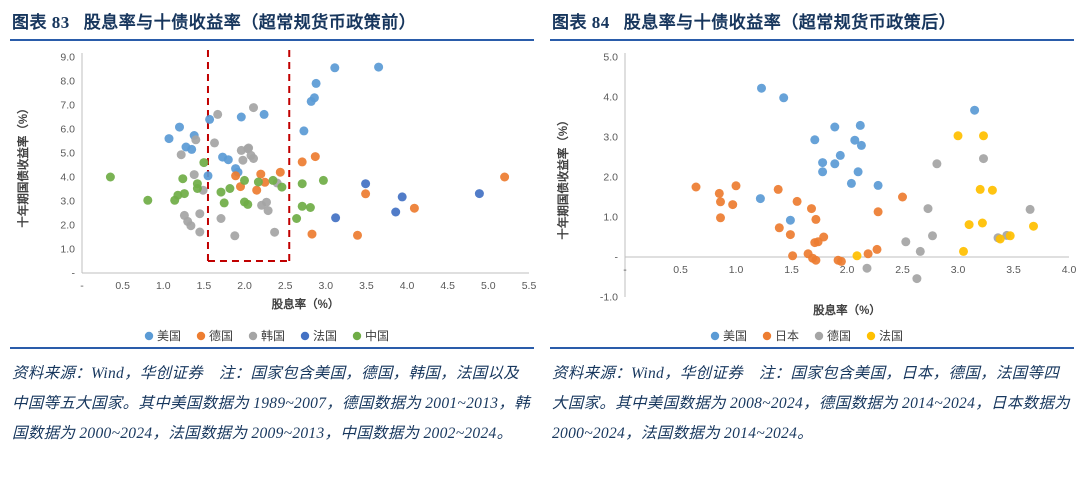 Image resolution: width=1080 pixels, height=485 pixels. What do you see at coordinates (625, 270) in the screenshot?
I see `x-tick-label: -` at bounding box center [625, 270].